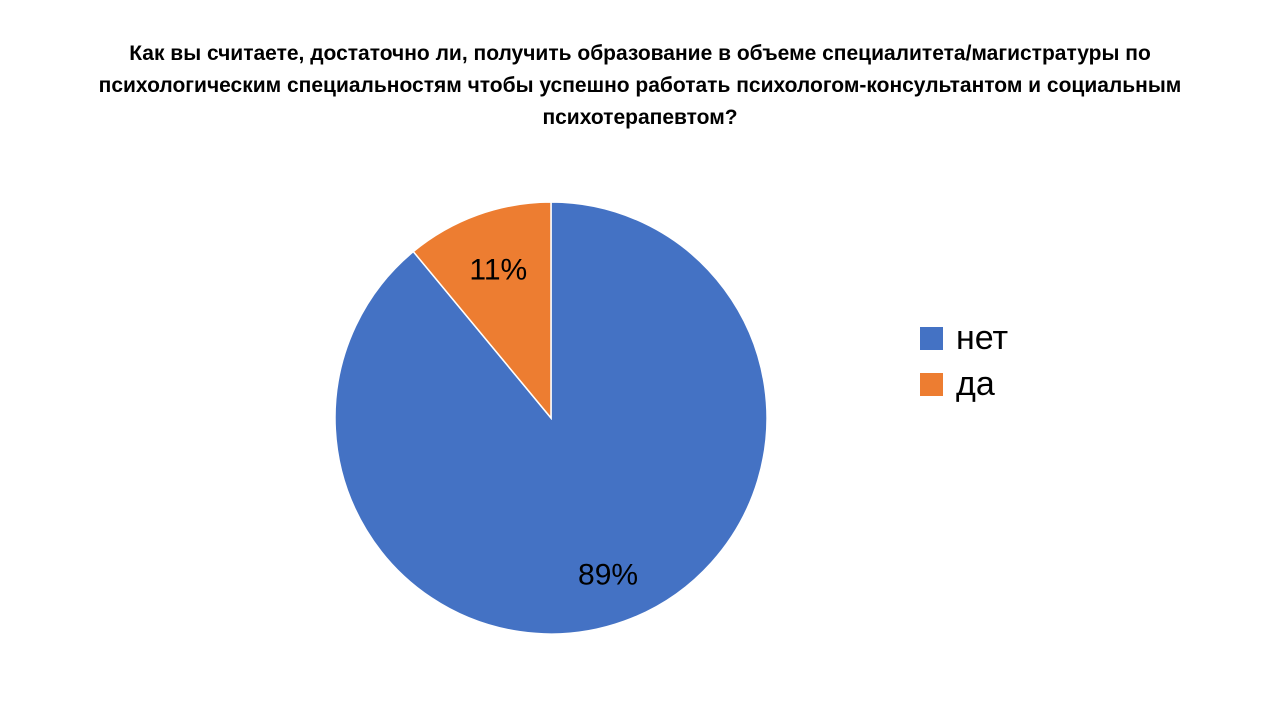  Describe the element at coordinates (982, 338) in the screenshot. I see `legend-label: нет` at that location.